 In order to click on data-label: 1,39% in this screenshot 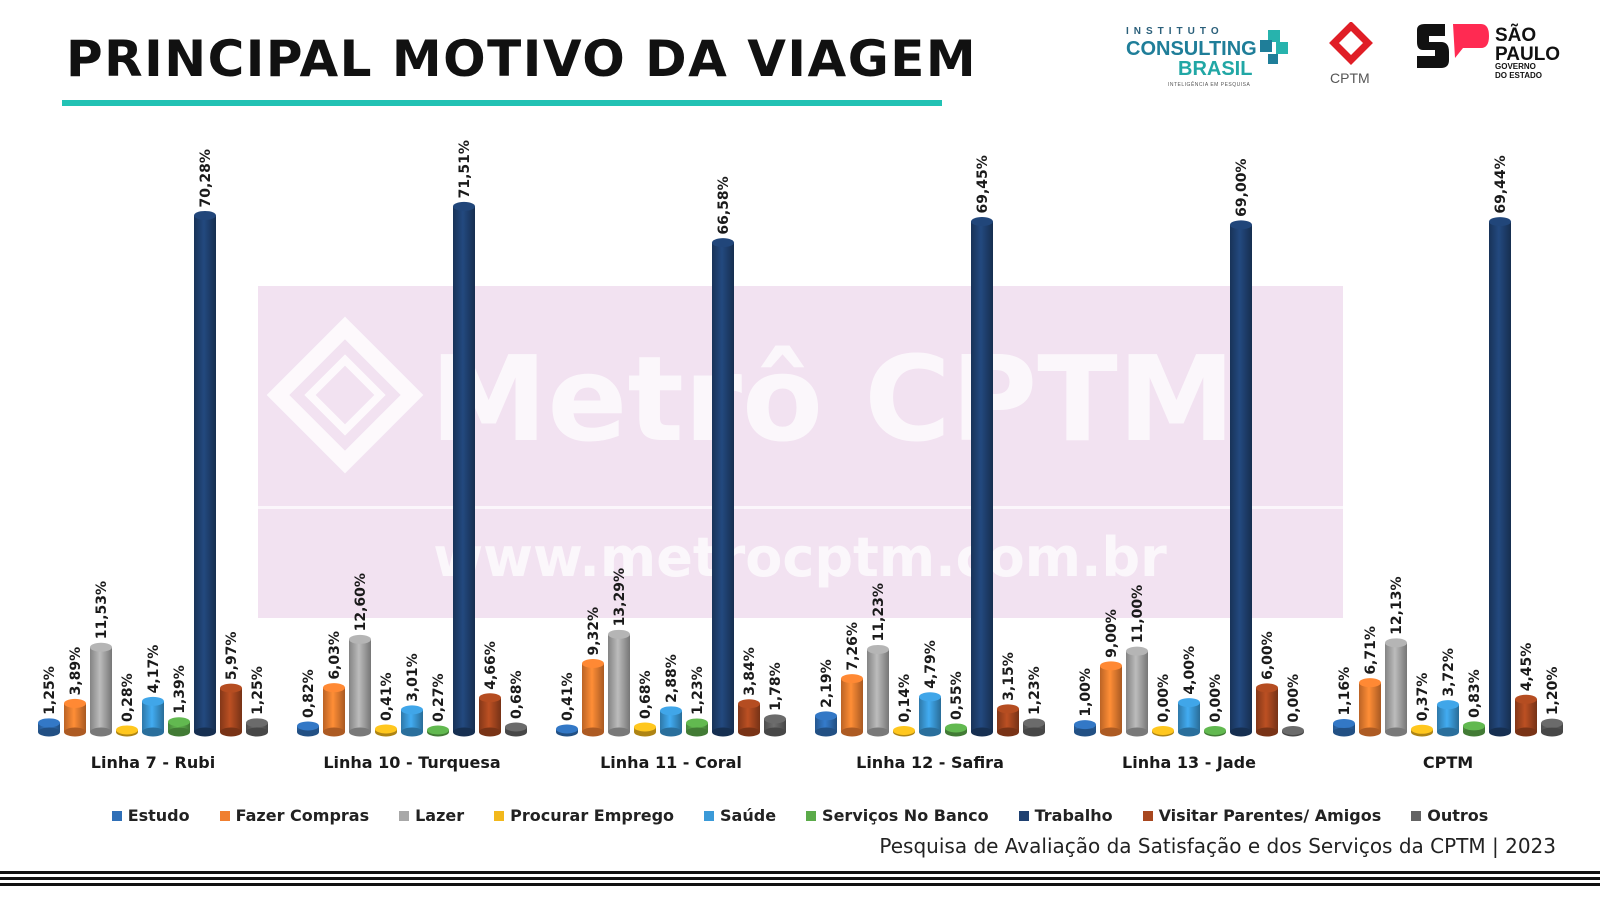, I will do `click(180, 689)`.